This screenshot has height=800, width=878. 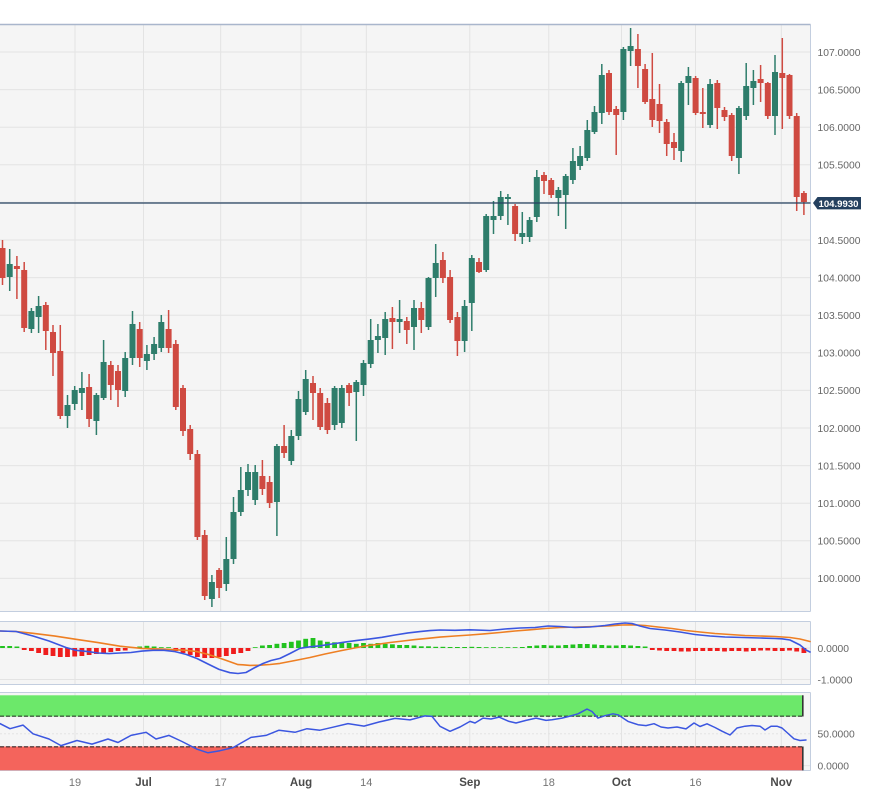 I want to click on svg-text: 50.0000, so click(x=836, y=735).